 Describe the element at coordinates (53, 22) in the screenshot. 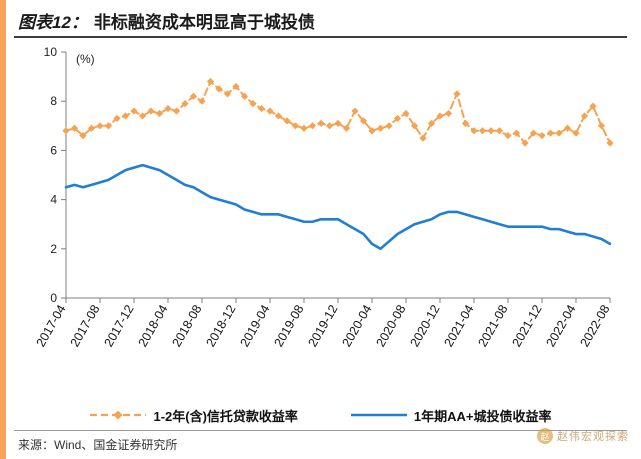

I see `title-figure-label: 图表12：` at that location.